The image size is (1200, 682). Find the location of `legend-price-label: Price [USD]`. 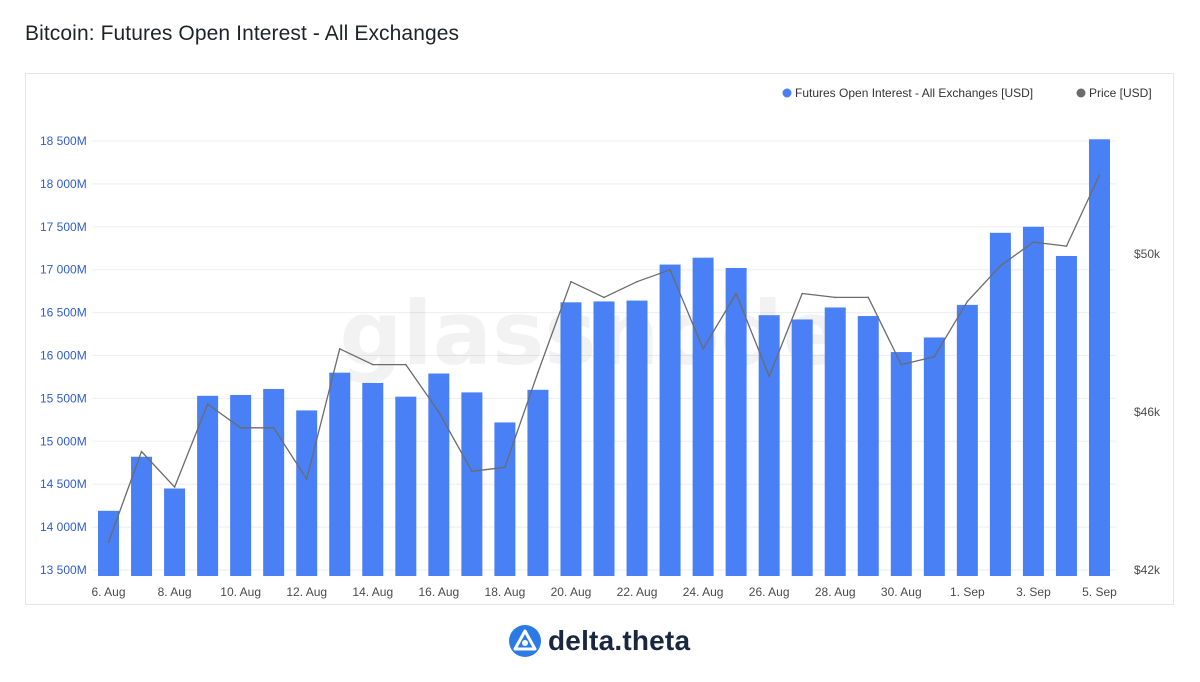

legend-price-label: Price [USD] is located at coordinates (1120, 93).